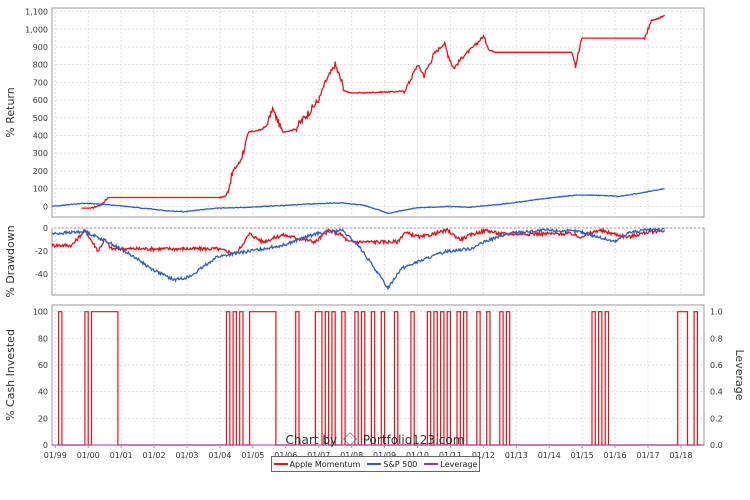 The image size is (750, 500). Describe the element at coordinates (154, 455) in the screenshot. I see `x-tick-label: 01/02` at that location.